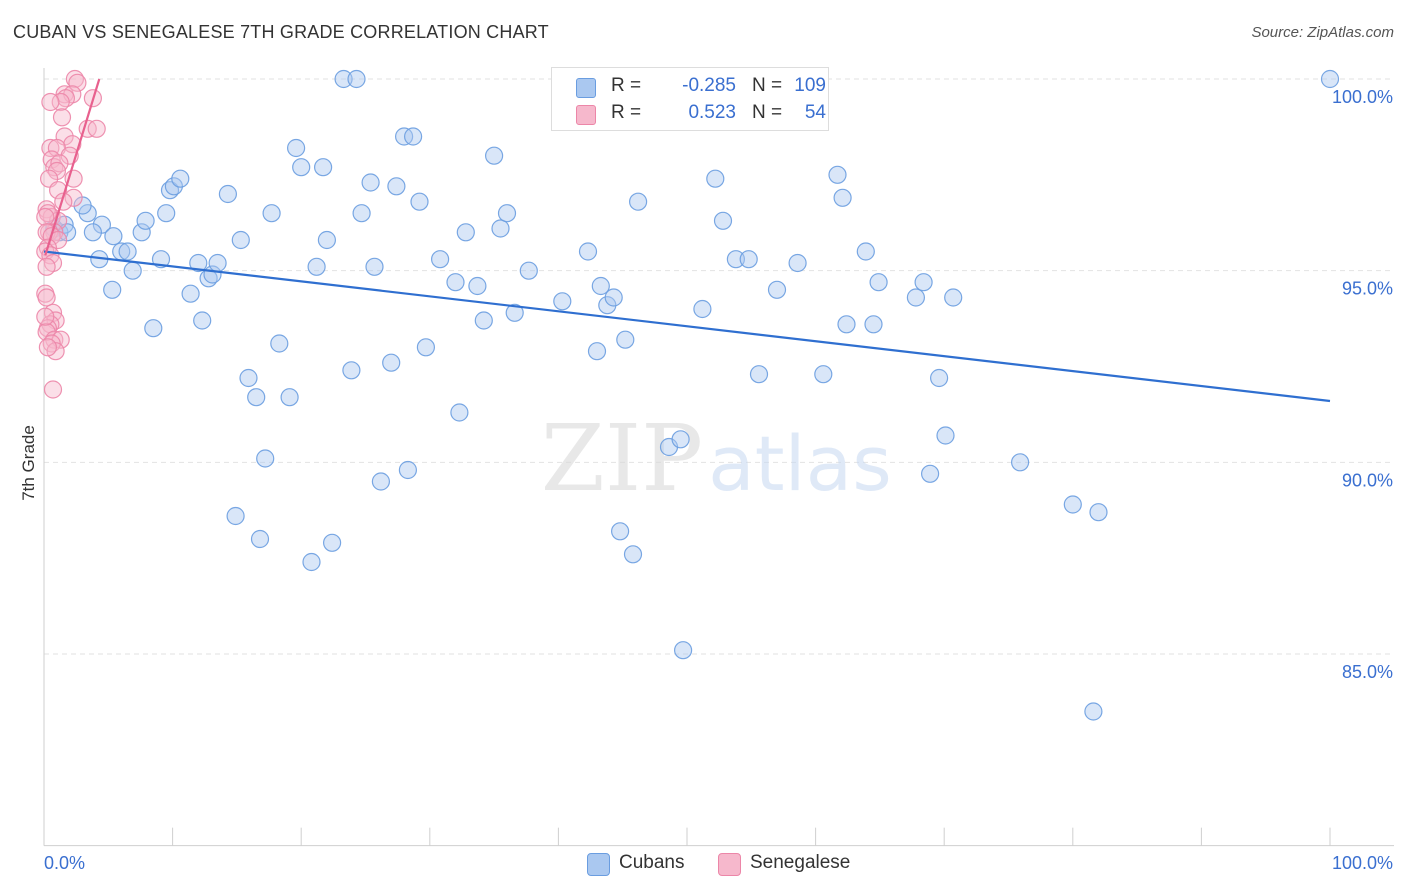  Describe the element at coordinates (767, 85) in the screenshot. I see `n-label: N =` at that location.